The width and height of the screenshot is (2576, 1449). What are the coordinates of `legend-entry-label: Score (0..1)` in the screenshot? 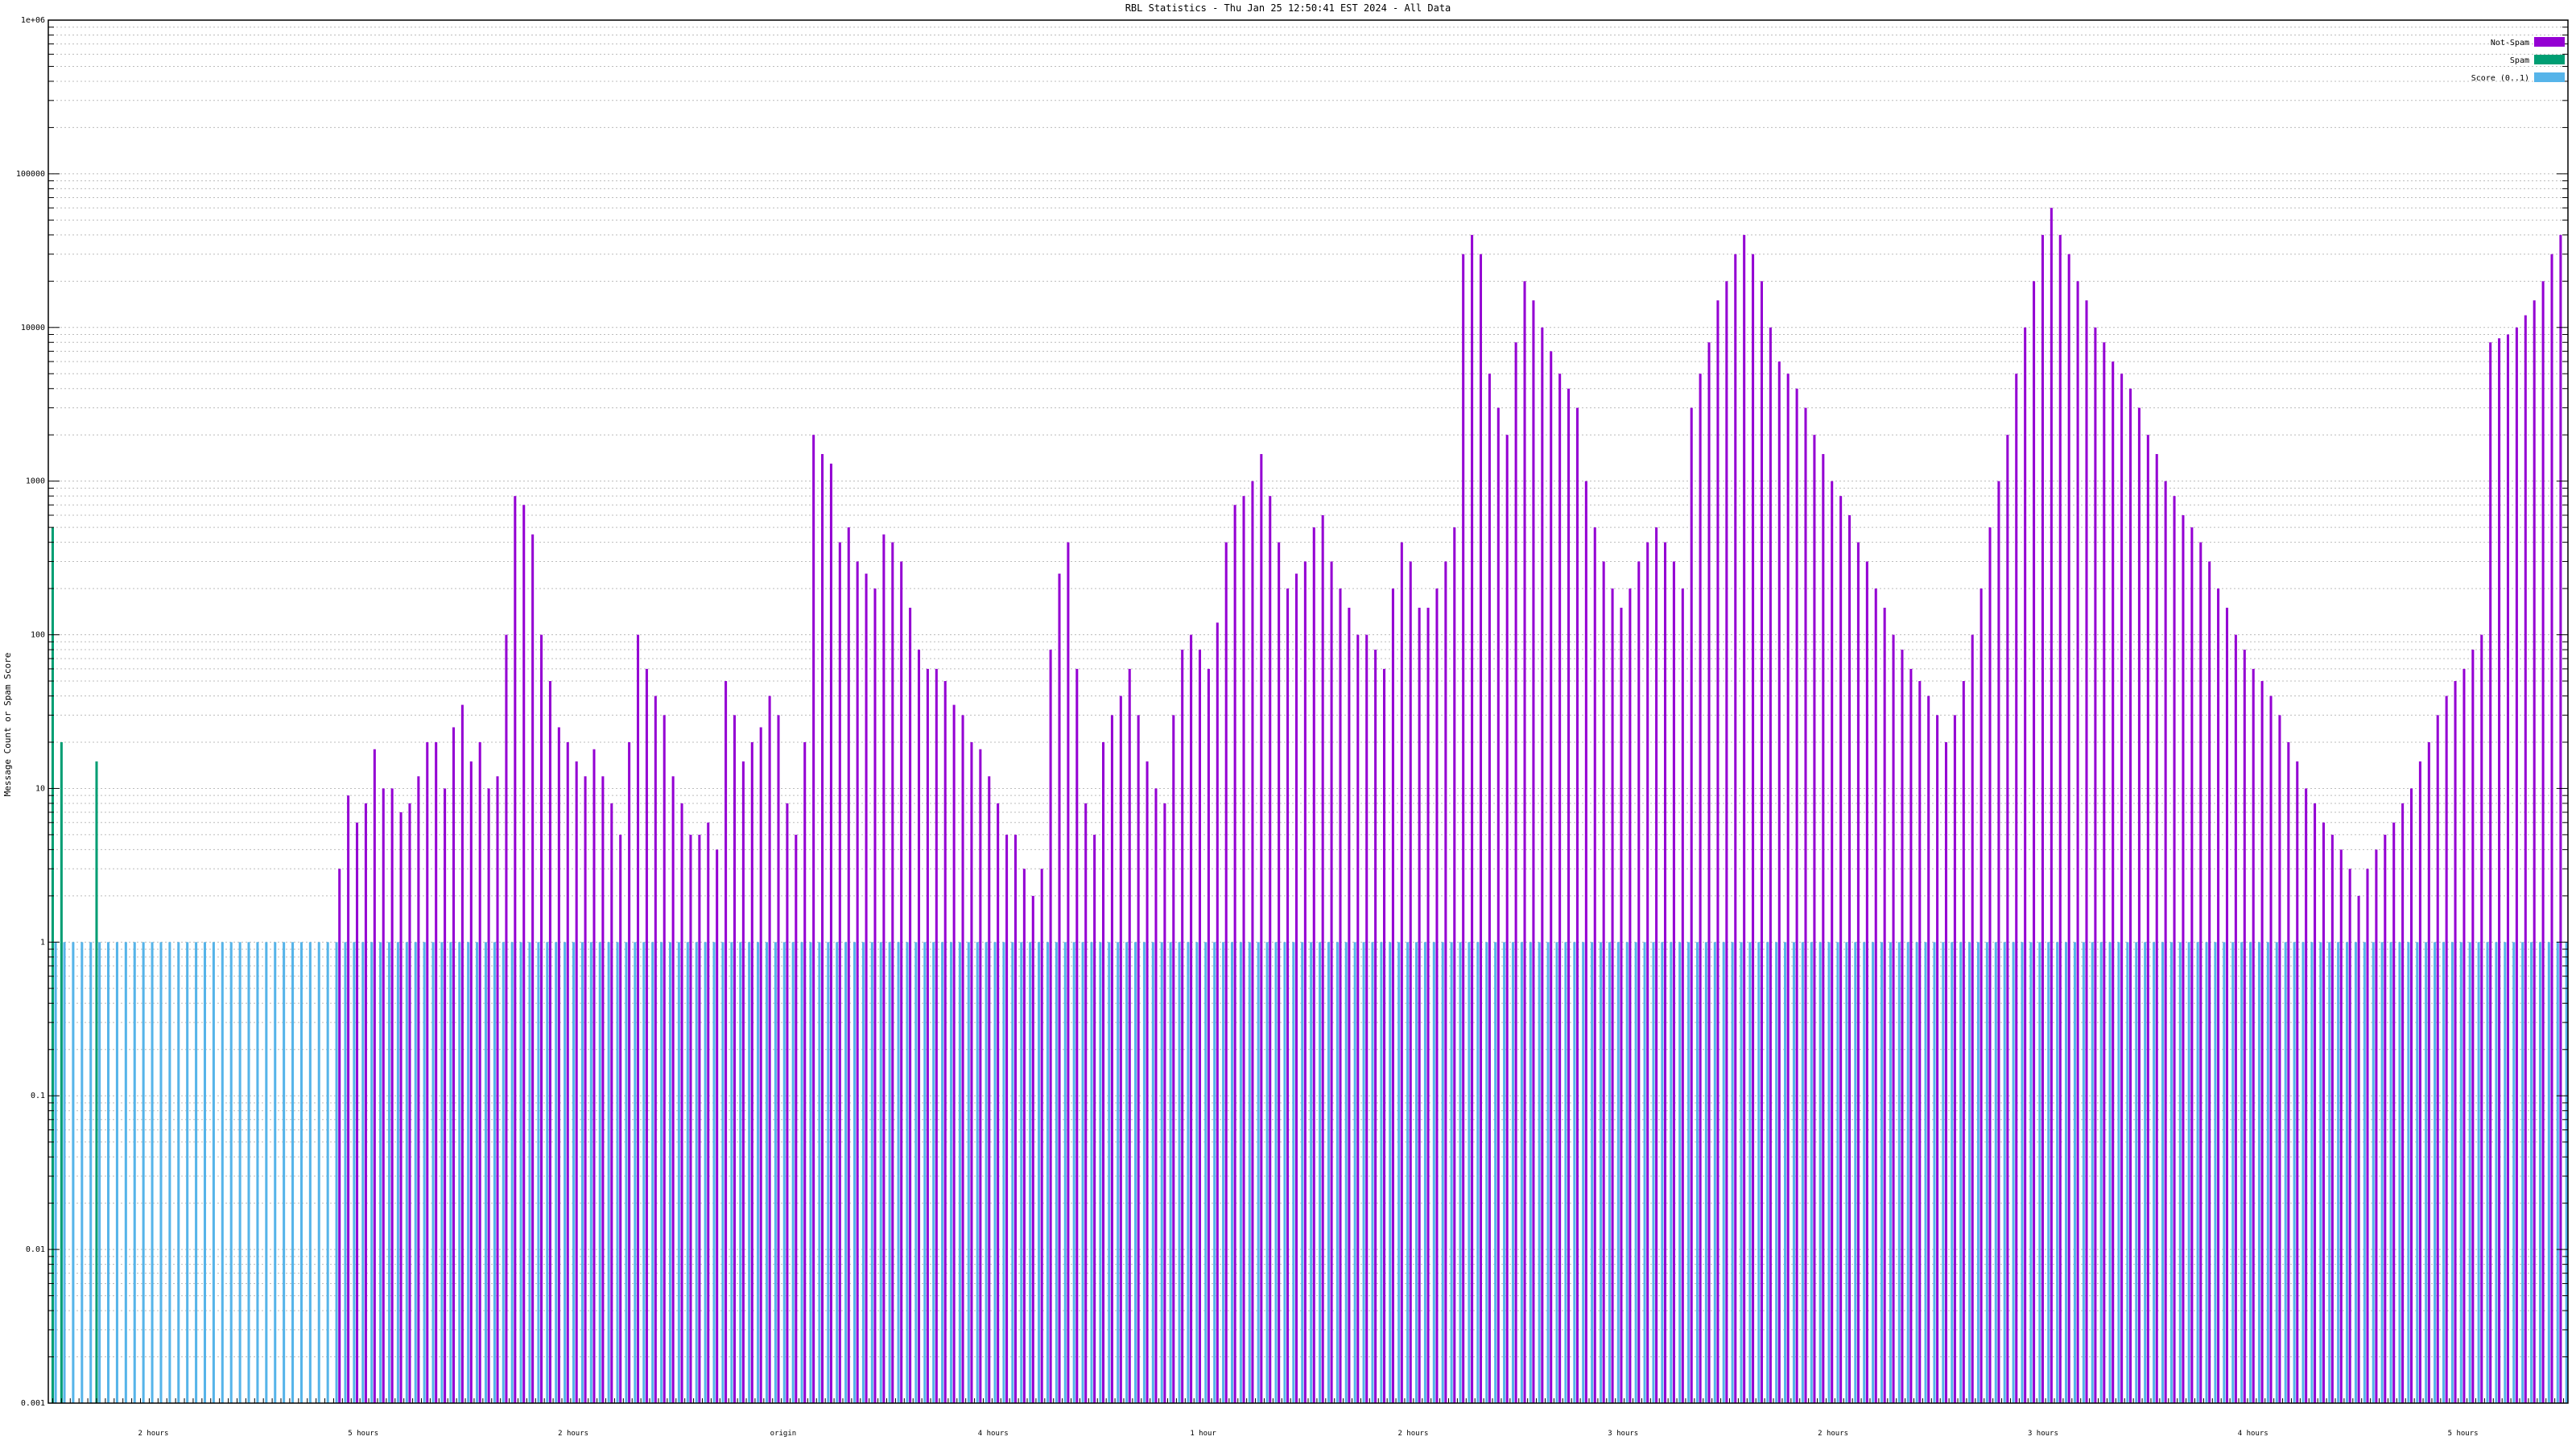 It's located at (2500, 78).